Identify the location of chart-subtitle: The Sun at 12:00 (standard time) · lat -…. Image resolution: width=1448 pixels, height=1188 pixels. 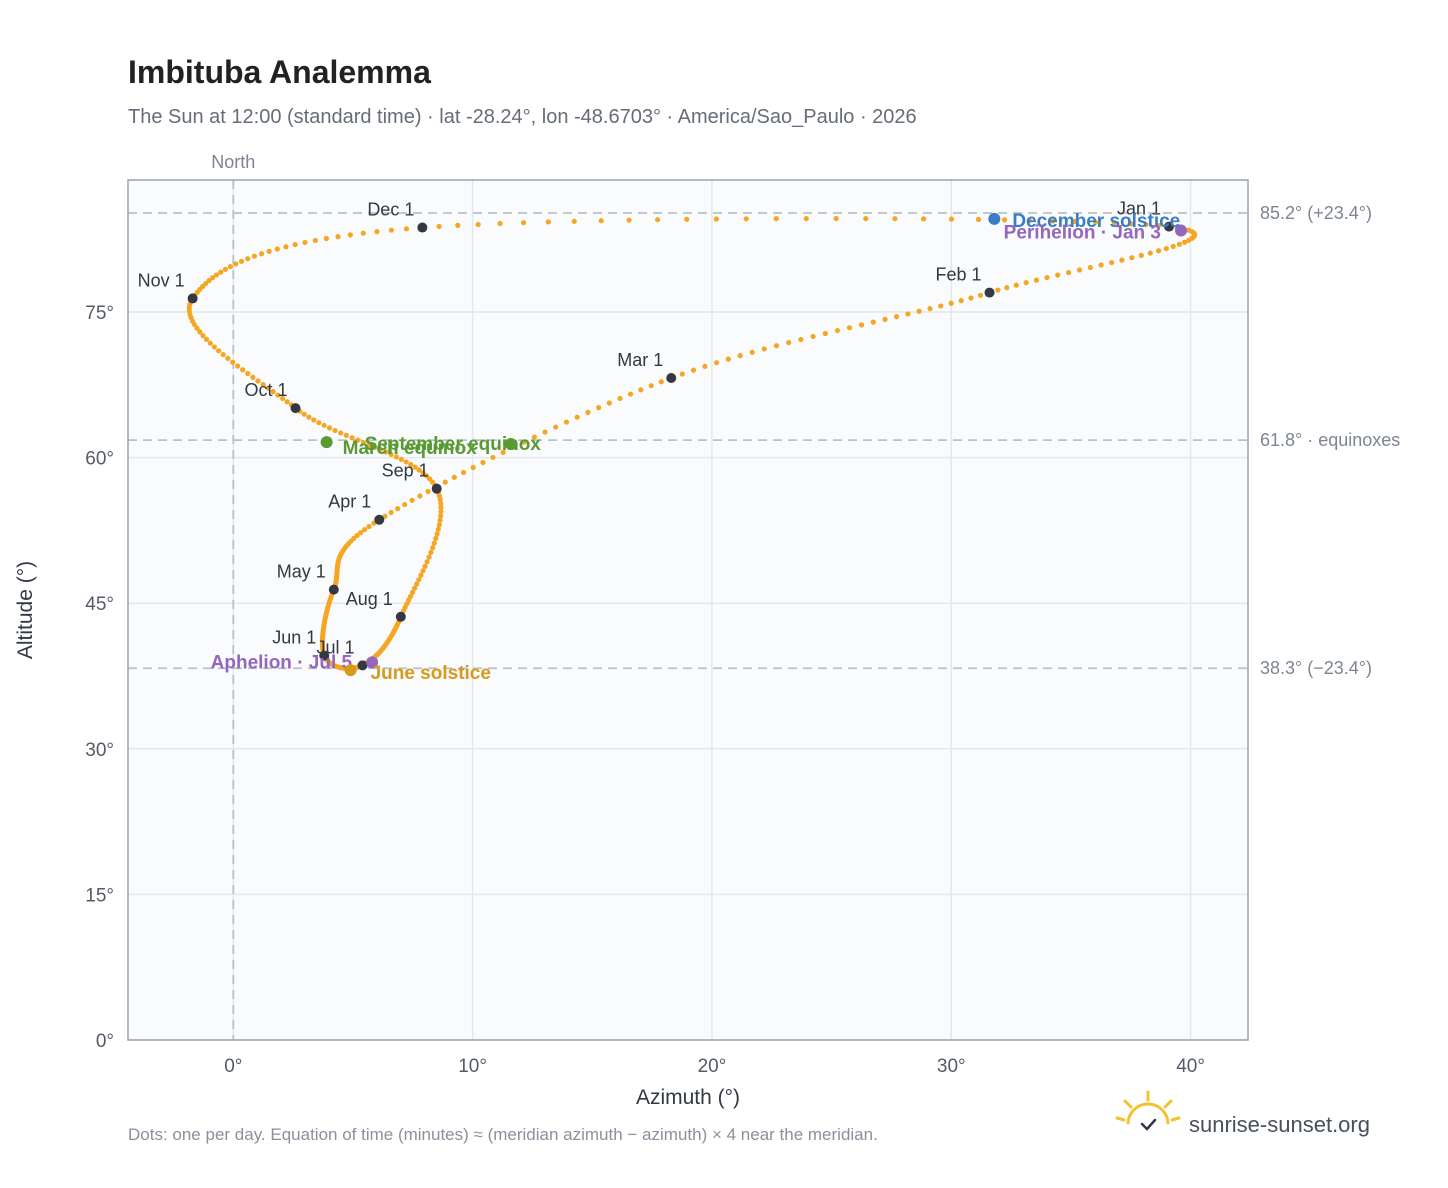
(522, 117).